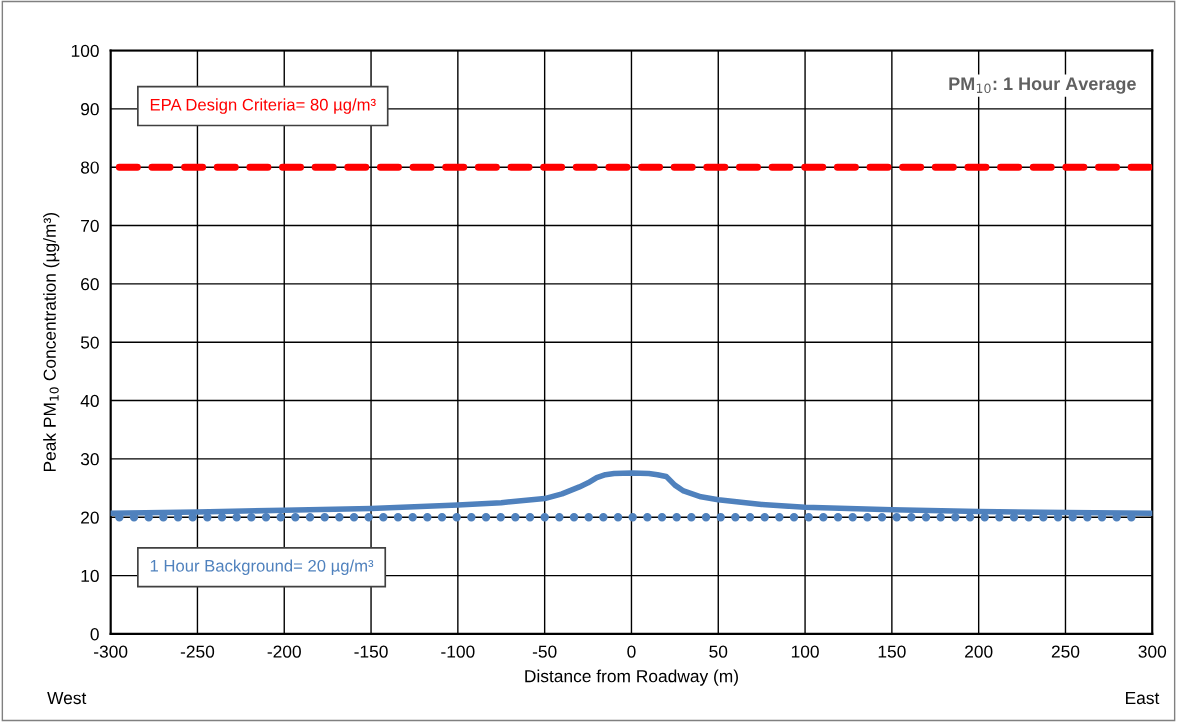 Image resolution: width=1177 pixels, height=722 pixels. What do you see at coordinates (90, 517) in the screenshot?
I see `y-tick-label: 20` at bounding box center [90, 517].